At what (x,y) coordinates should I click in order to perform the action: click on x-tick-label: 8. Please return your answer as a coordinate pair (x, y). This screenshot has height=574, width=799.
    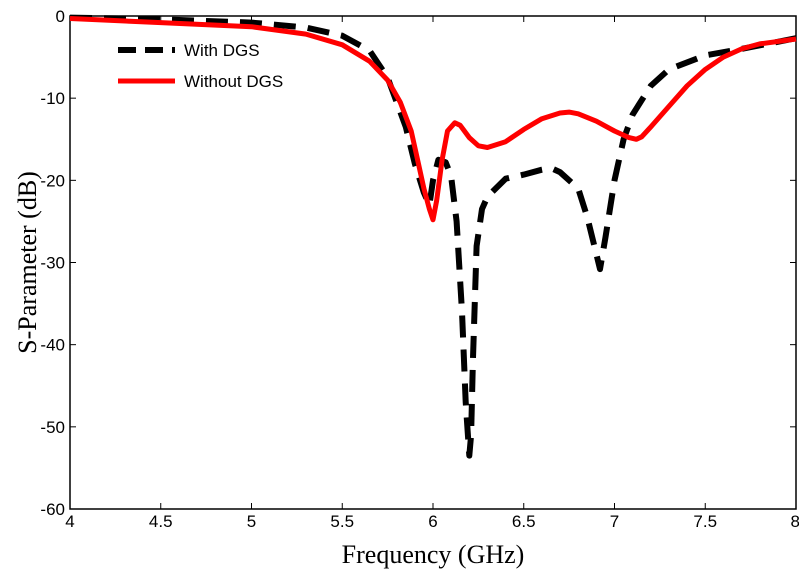
    Looking at the image, I should click on (795, 521).